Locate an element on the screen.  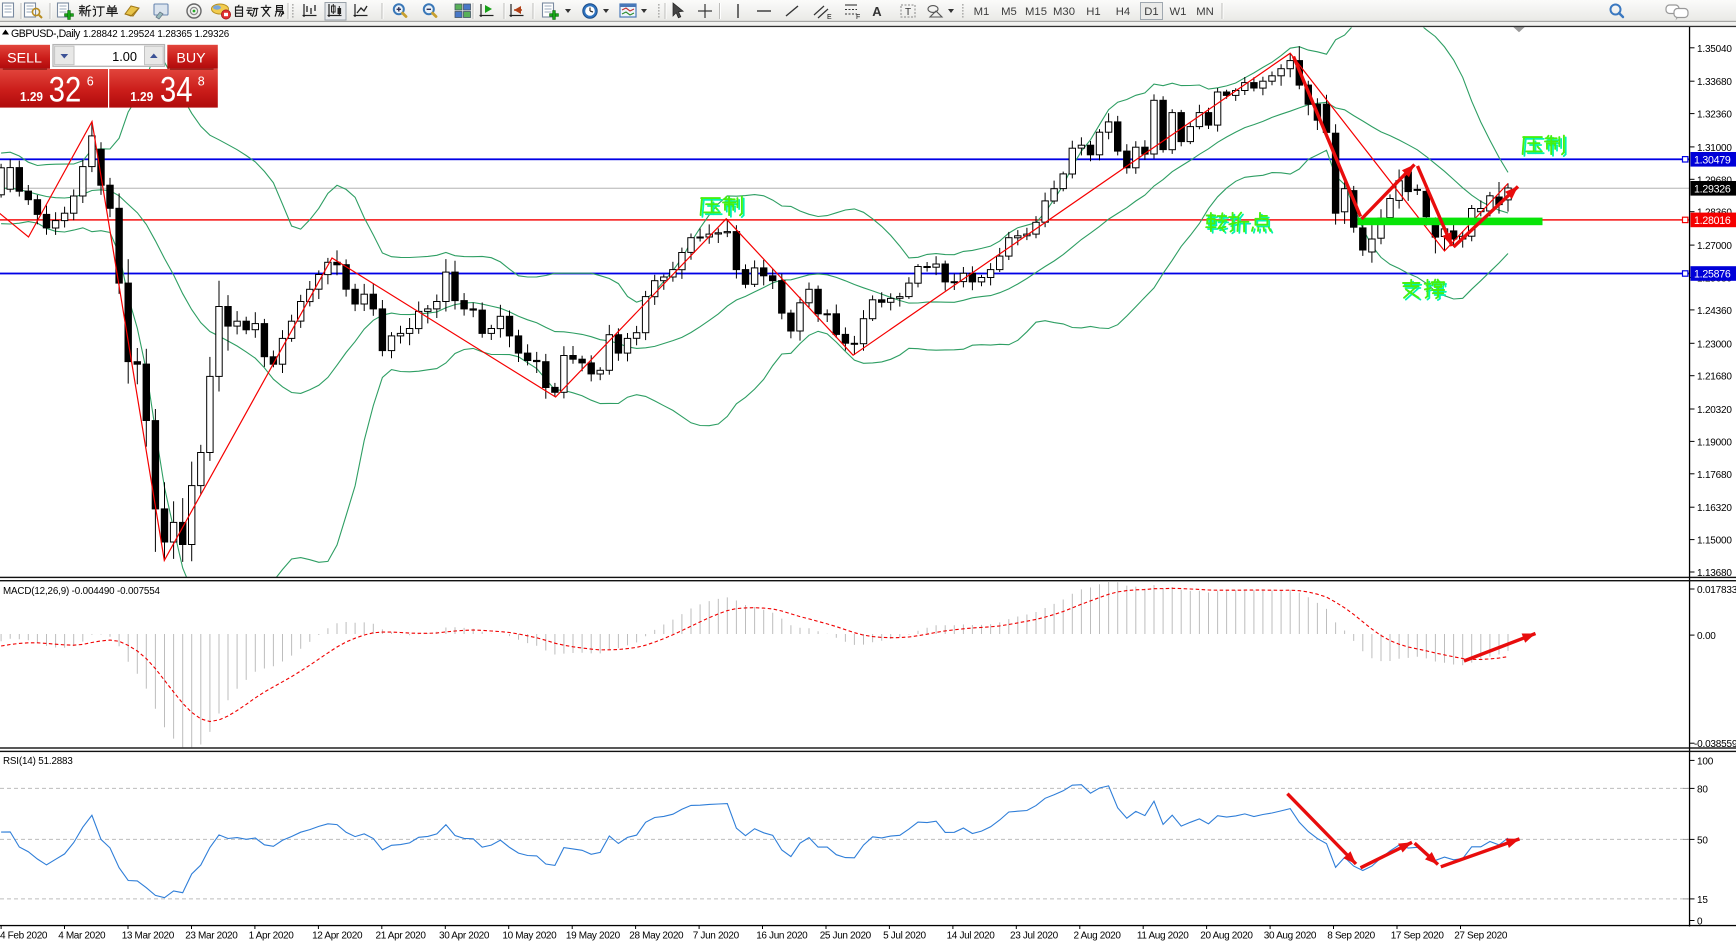
svg-text: 34 is located at coordinates (176, 90).